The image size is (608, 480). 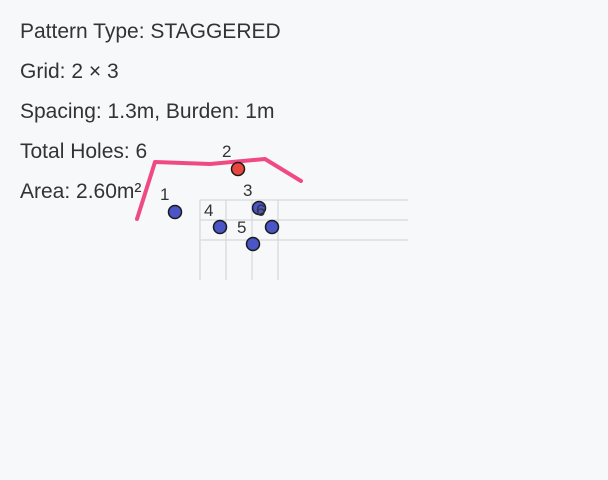 I want to click on hole-label: 4, so click(x=208, y=210).